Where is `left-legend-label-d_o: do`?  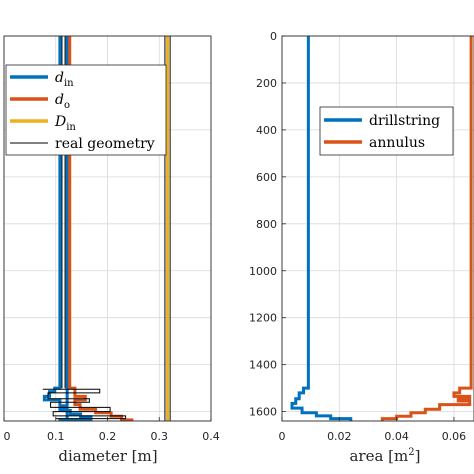 left-legend-label-d_o: do is located at coordinates (62, 101).